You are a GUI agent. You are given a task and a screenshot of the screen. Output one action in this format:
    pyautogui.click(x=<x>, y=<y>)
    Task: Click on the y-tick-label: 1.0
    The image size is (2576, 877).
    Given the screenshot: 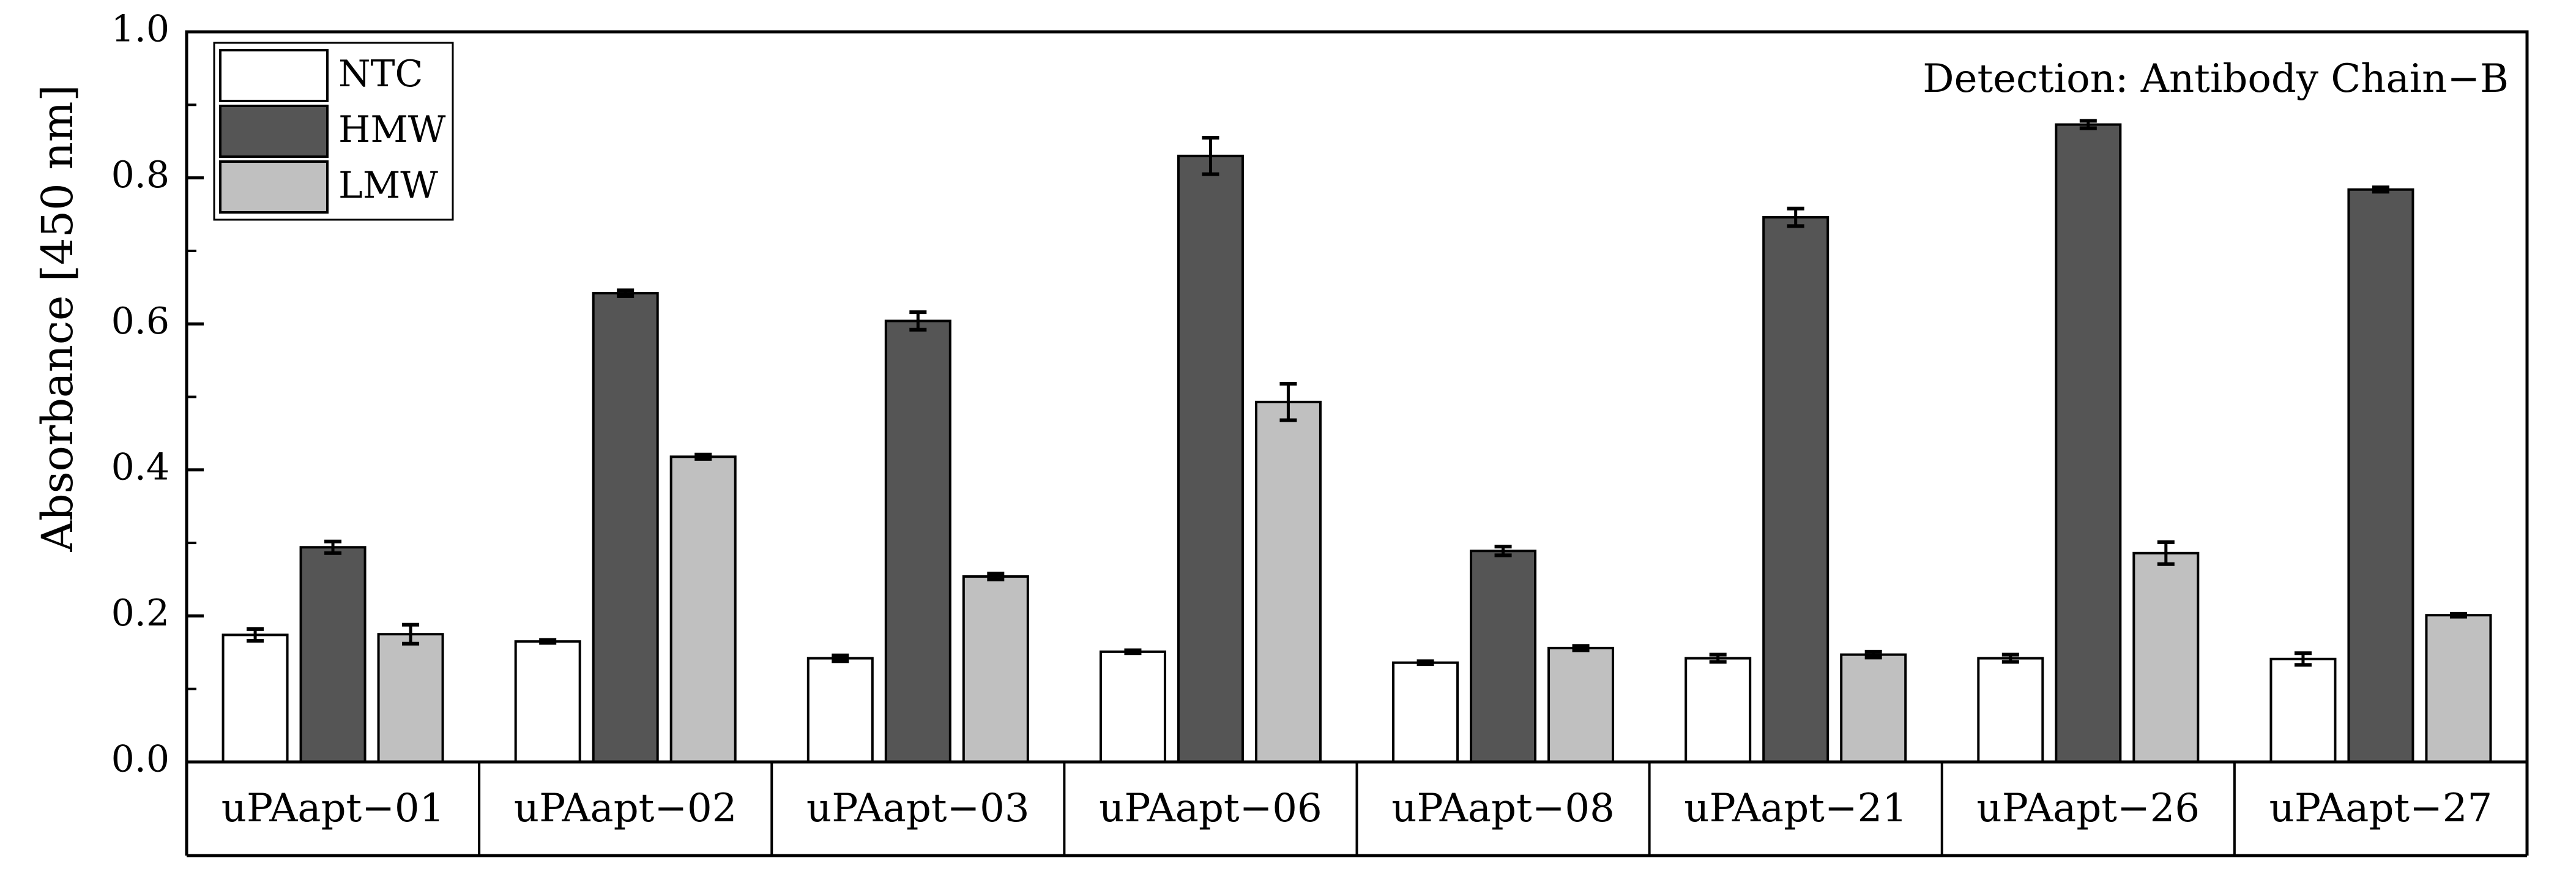 What is the action you would take?
    pyautogui.click(x=140, y=30)
    